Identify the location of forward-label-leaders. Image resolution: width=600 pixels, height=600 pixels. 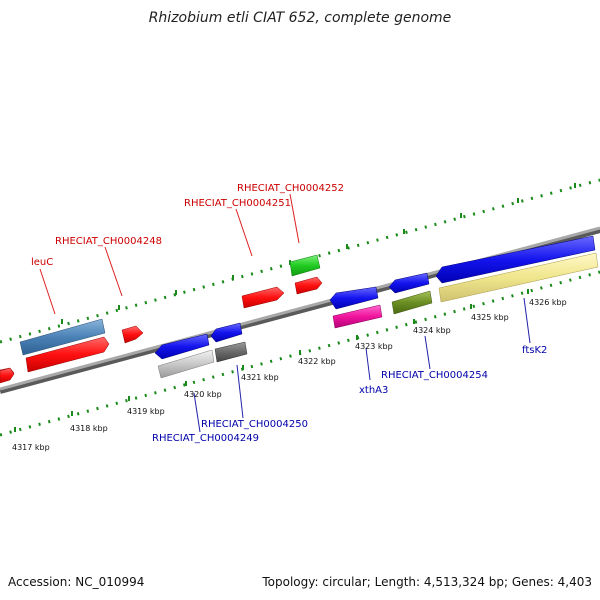
(169, 254).